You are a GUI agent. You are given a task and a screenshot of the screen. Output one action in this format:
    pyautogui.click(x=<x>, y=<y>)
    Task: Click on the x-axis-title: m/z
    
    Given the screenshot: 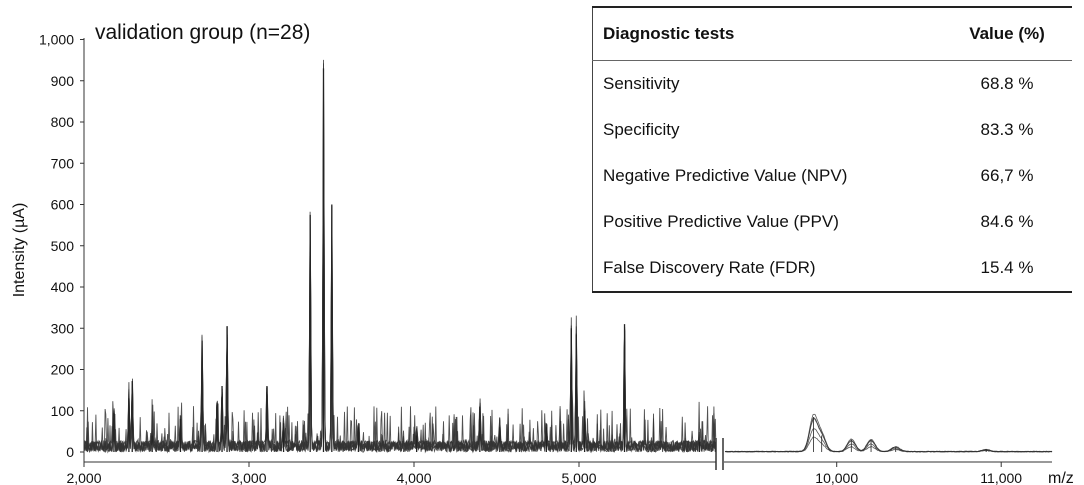 What is the action you would take?
    pyautogui.click(x=1061, y=477)
    